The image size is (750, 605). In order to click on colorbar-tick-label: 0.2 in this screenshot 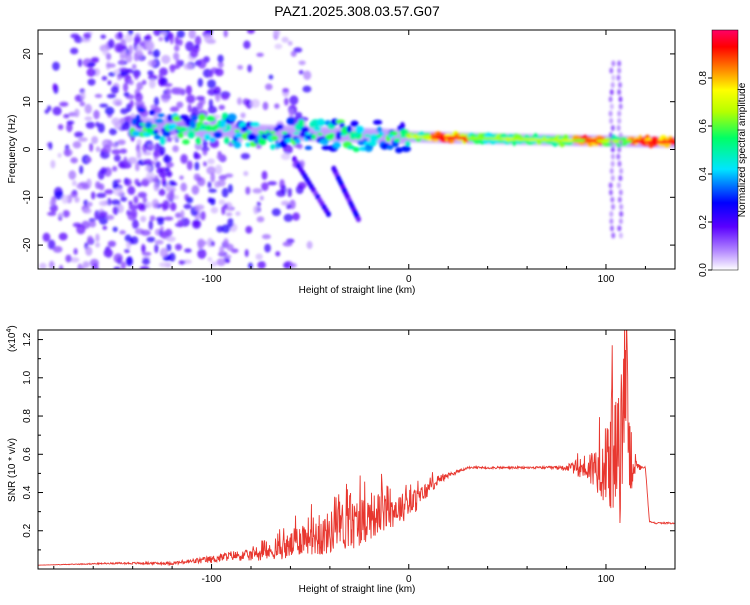, I will do `click(703, 222)`.